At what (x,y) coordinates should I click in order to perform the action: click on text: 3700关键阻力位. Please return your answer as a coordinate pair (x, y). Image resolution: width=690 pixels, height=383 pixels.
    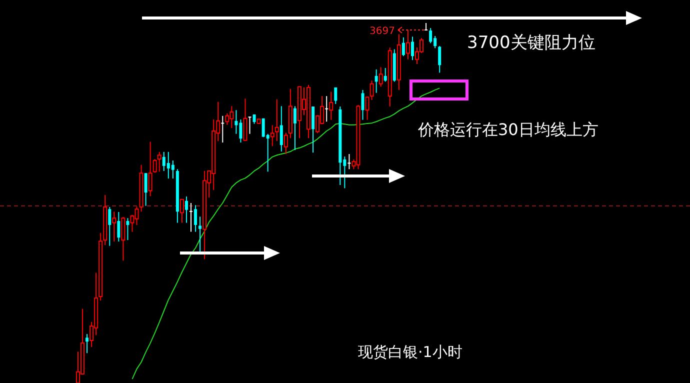
    Looking at the image, I should click on (531, 43).